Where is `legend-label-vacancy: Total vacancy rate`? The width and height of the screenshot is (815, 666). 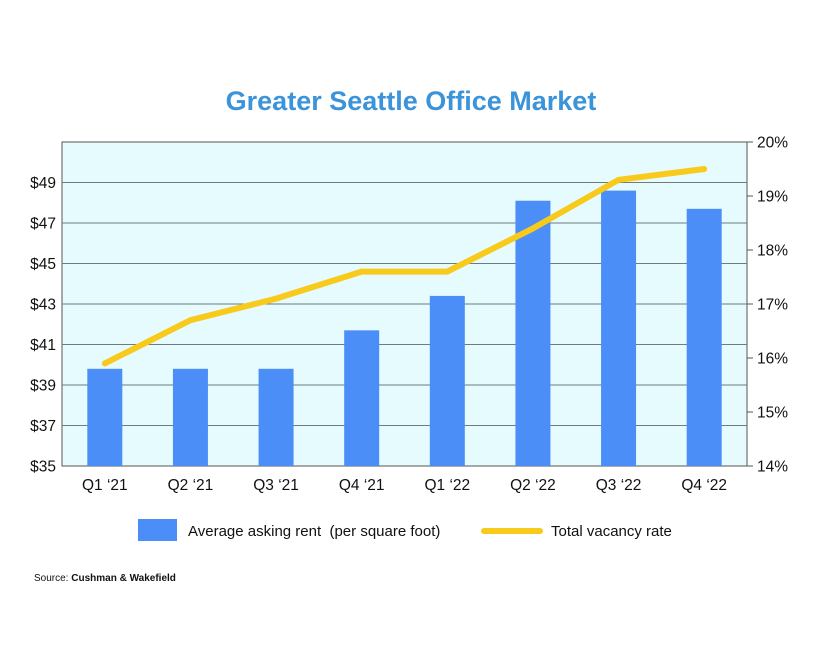 legend-label-vacancy: Total vacancy rate is located at coordinates (611, 531).